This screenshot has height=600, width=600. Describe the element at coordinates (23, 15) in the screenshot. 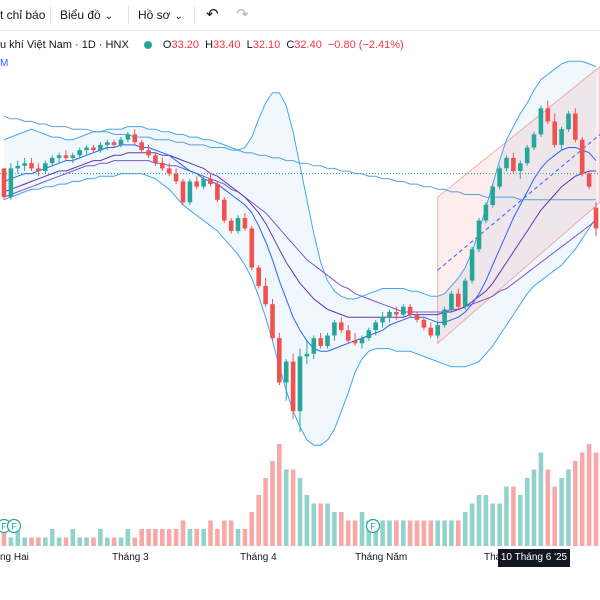

I see `indicators-button: t chỉ báo` at that location.